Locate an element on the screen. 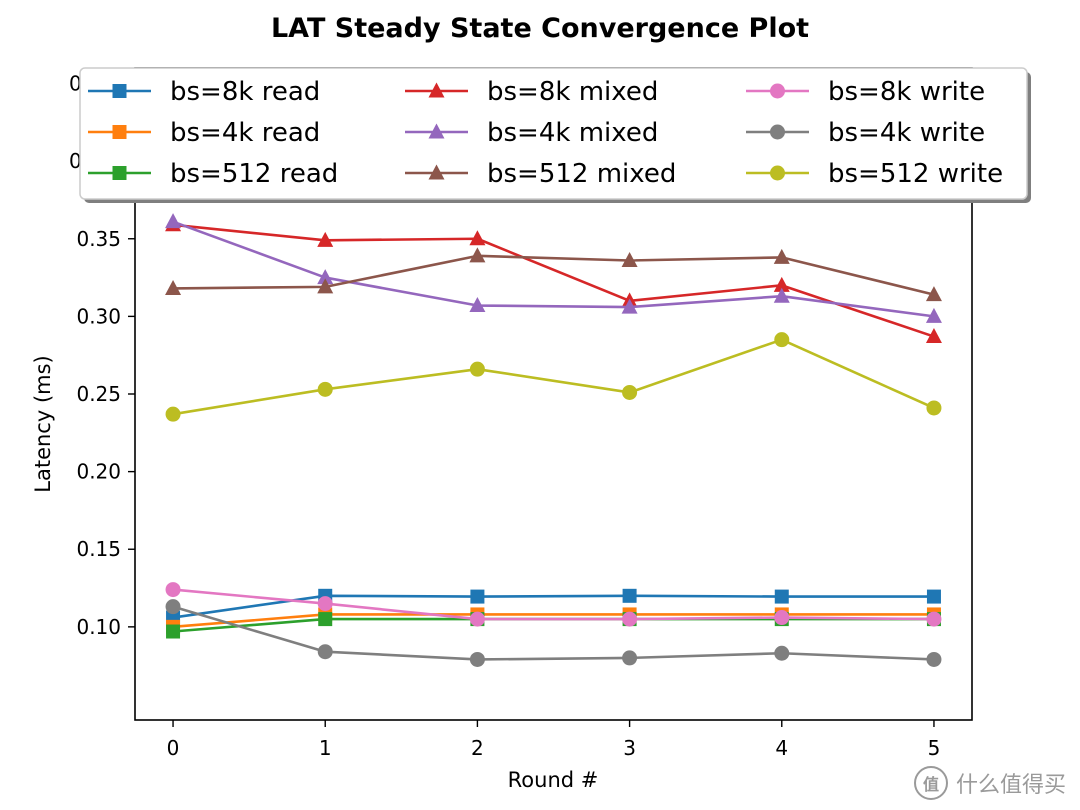 This screenshot has height=810, width=1080. y-tick-label: 0.30 is located at coordinates (98, 316).